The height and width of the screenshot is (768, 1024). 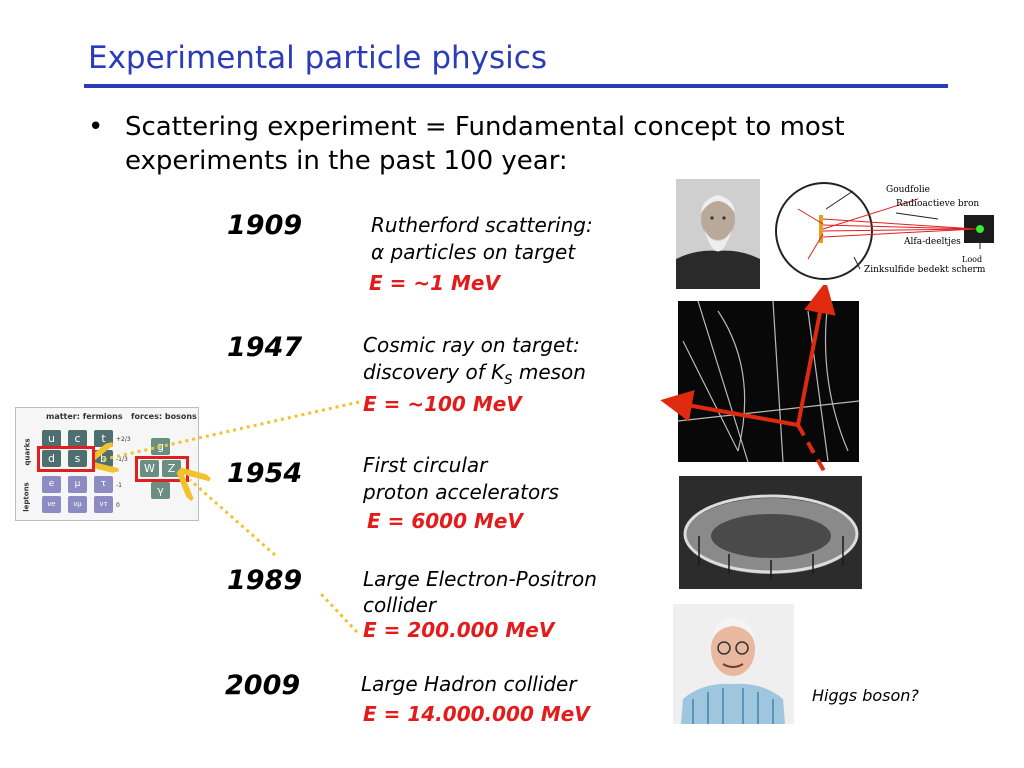 What do you see at coordinates (84, 416) in the screenshot?
I see `sm-header-fermions: matter: fermions` at bounding box center [84, 416].